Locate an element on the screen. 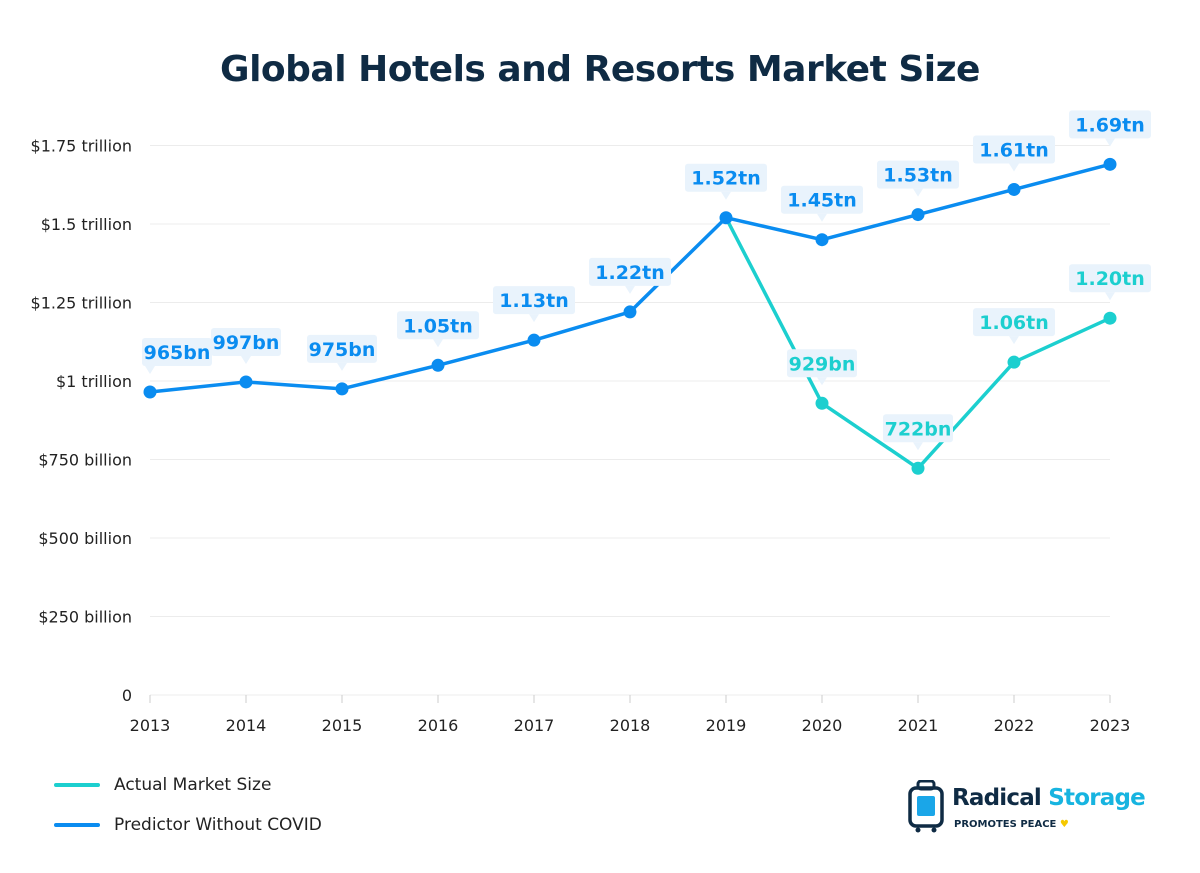  logo-tagline-text: PROMOTES PEACE is located at coordinates (1005, 824).